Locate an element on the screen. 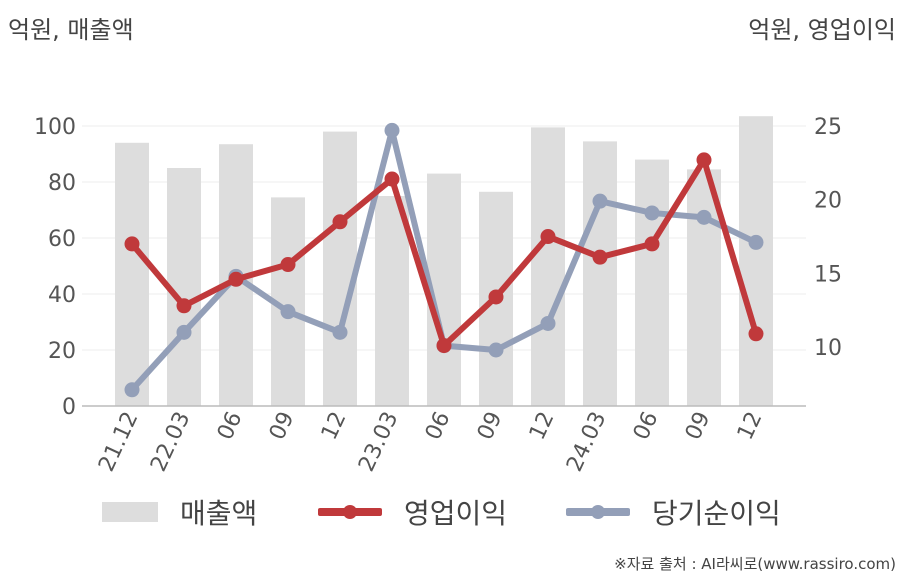 The image size is (908, 580). legend-label-net-income: 당기순이익 is located at coordinates (716, 513).